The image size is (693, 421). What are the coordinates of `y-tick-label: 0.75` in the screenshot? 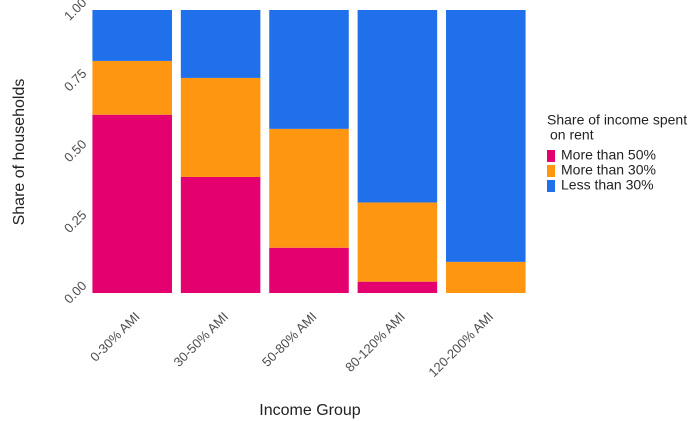 It's located at (75, 80).